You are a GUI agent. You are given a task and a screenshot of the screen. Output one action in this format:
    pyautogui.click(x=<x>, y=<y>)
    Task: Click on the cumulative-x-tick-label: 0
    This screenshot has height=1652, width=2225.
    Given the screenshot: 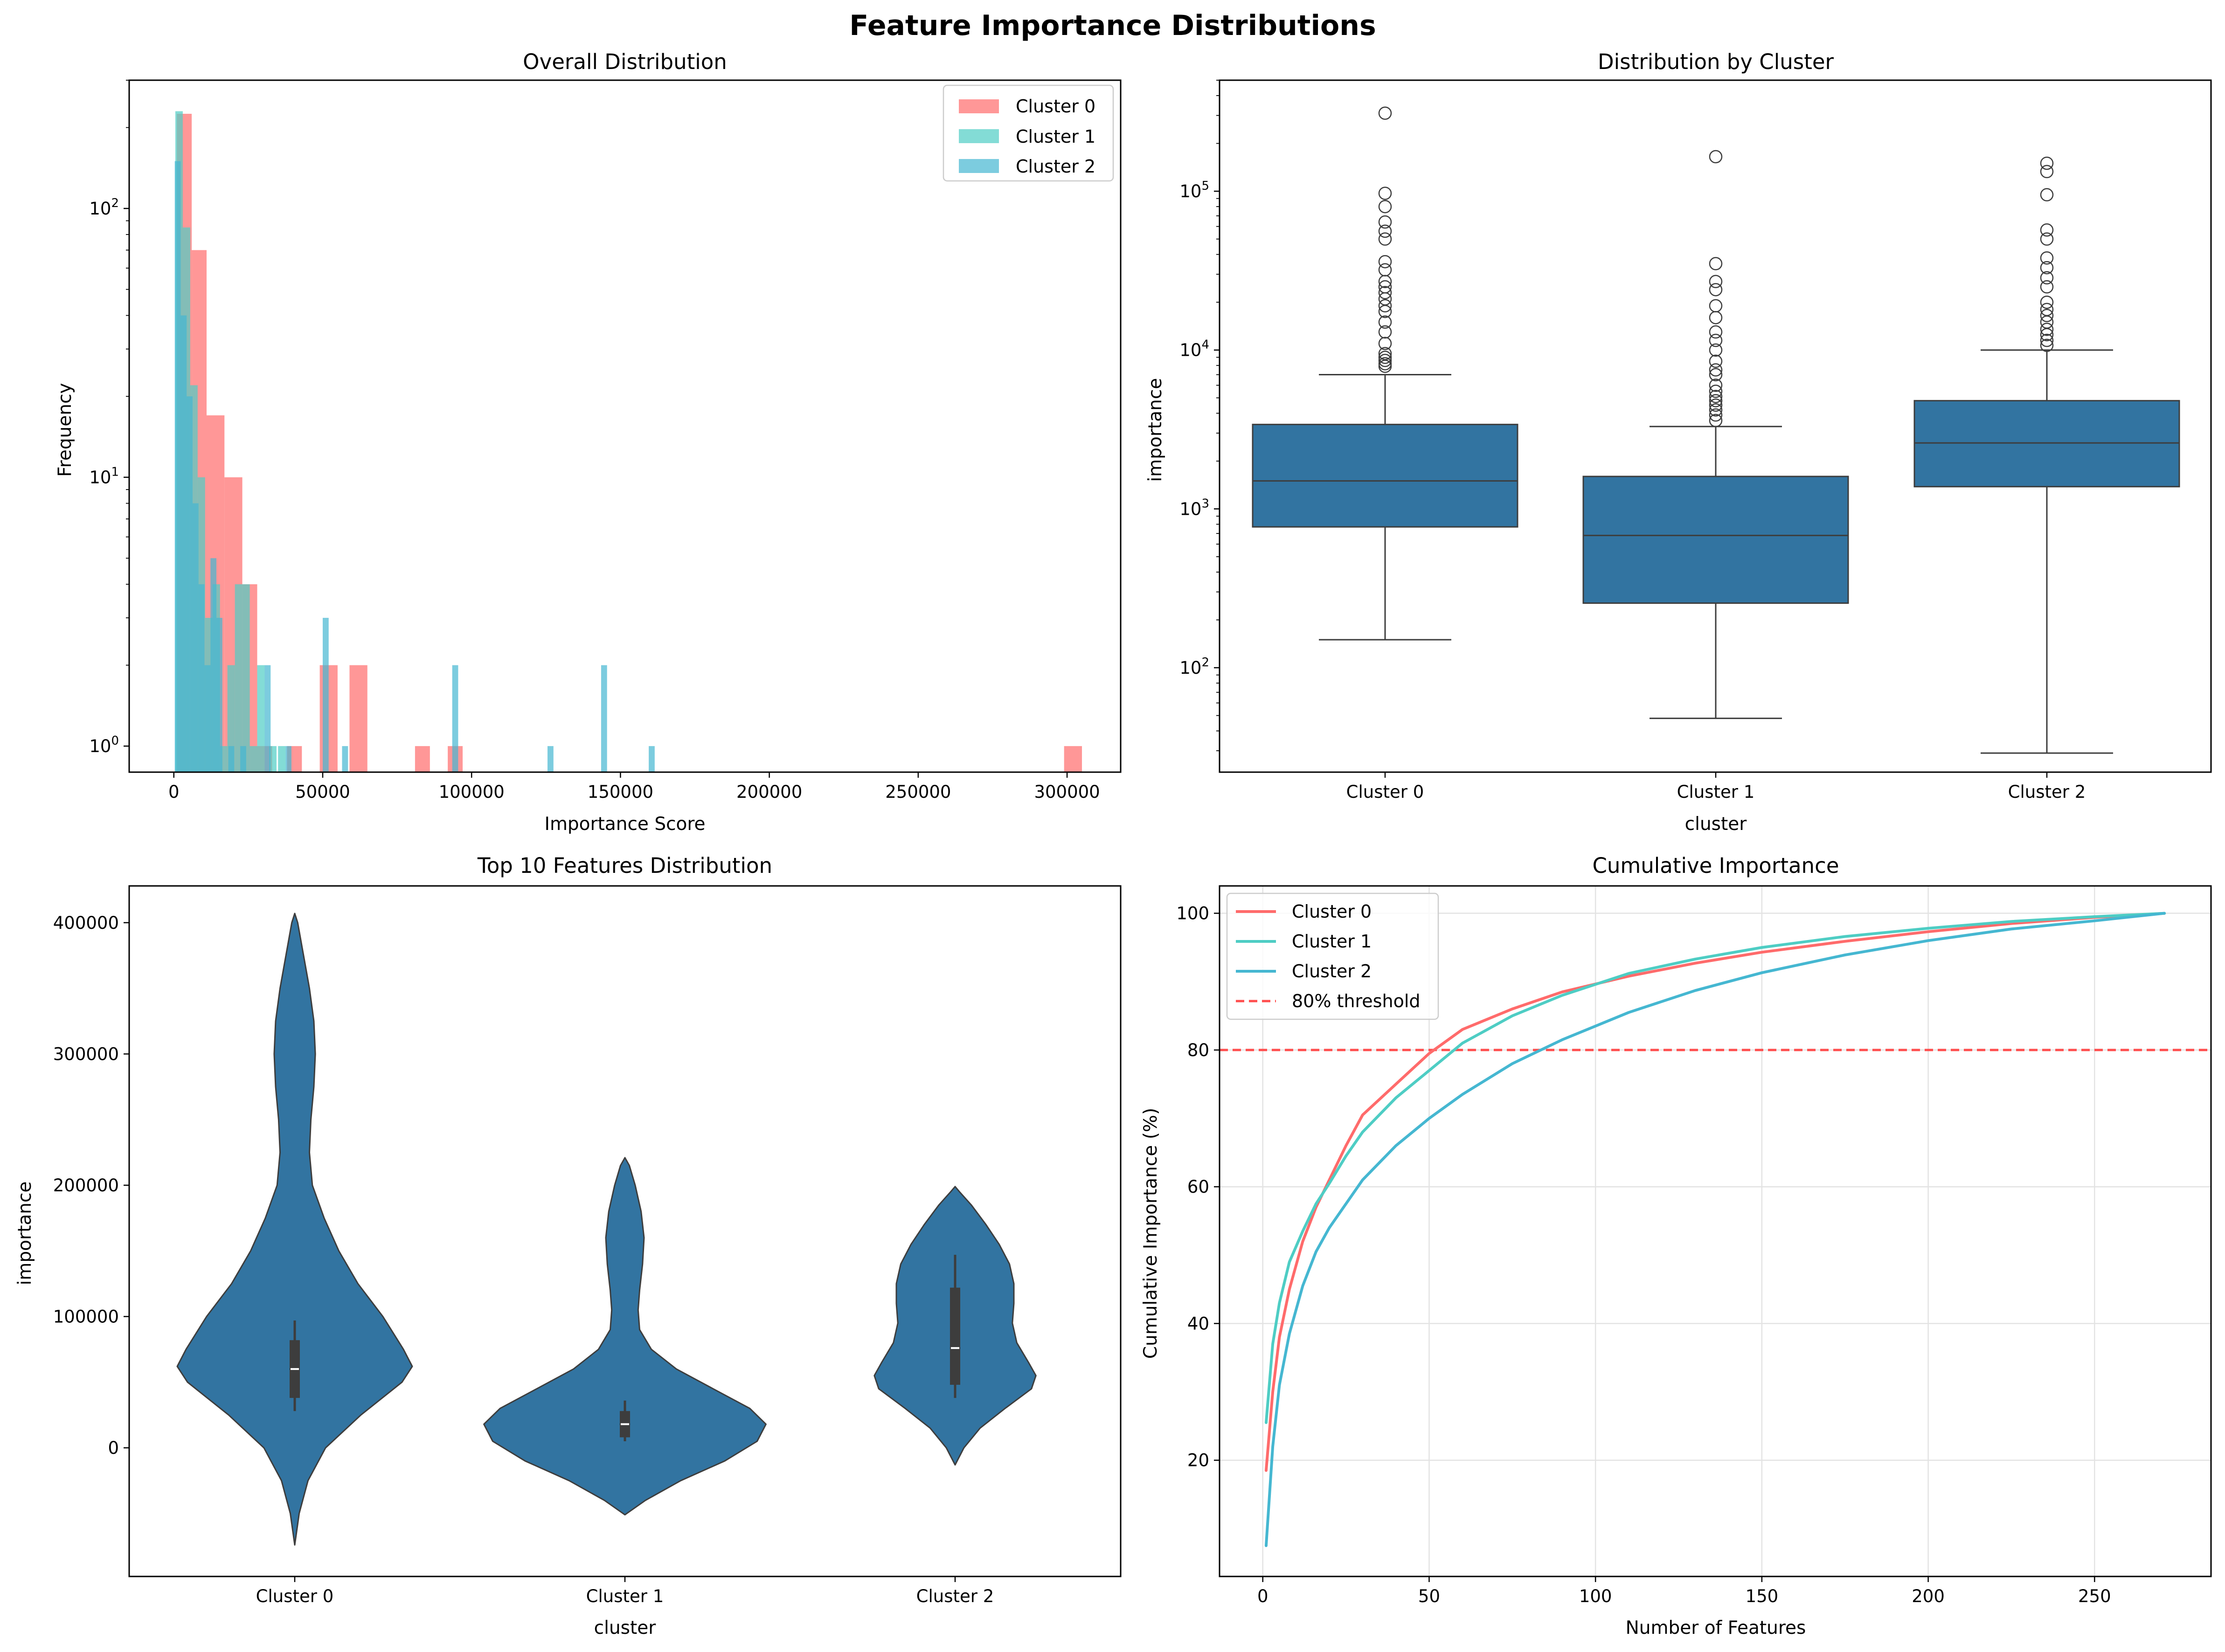 What is the action you would take?
    pyautogui.click(x=1262, y=1596)
    